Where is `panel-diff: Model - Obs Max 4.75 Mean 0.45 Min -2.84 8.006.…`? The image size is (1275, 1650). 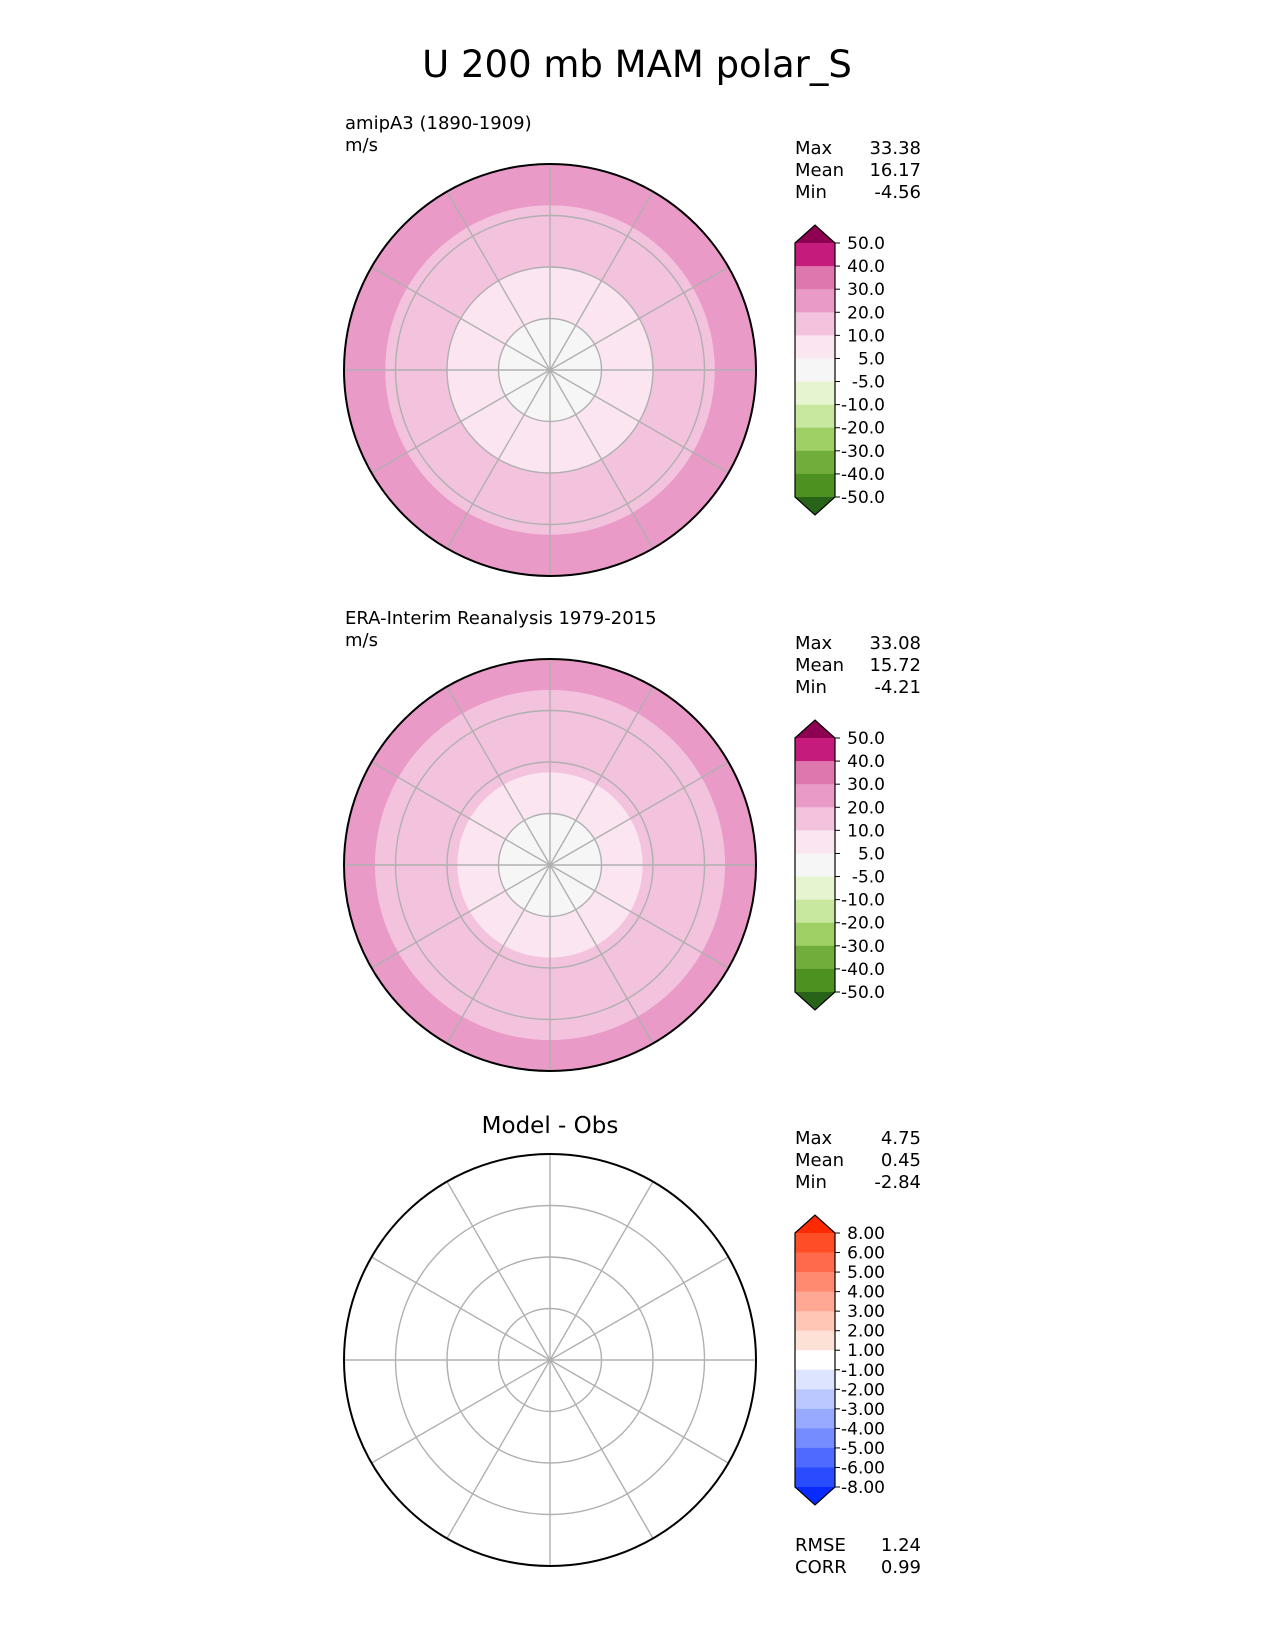 panel-diff: Model - Obs Max 4.75 Mean 0.45 Min -2.84 8.006.… is located at coordinates (632, 1345).